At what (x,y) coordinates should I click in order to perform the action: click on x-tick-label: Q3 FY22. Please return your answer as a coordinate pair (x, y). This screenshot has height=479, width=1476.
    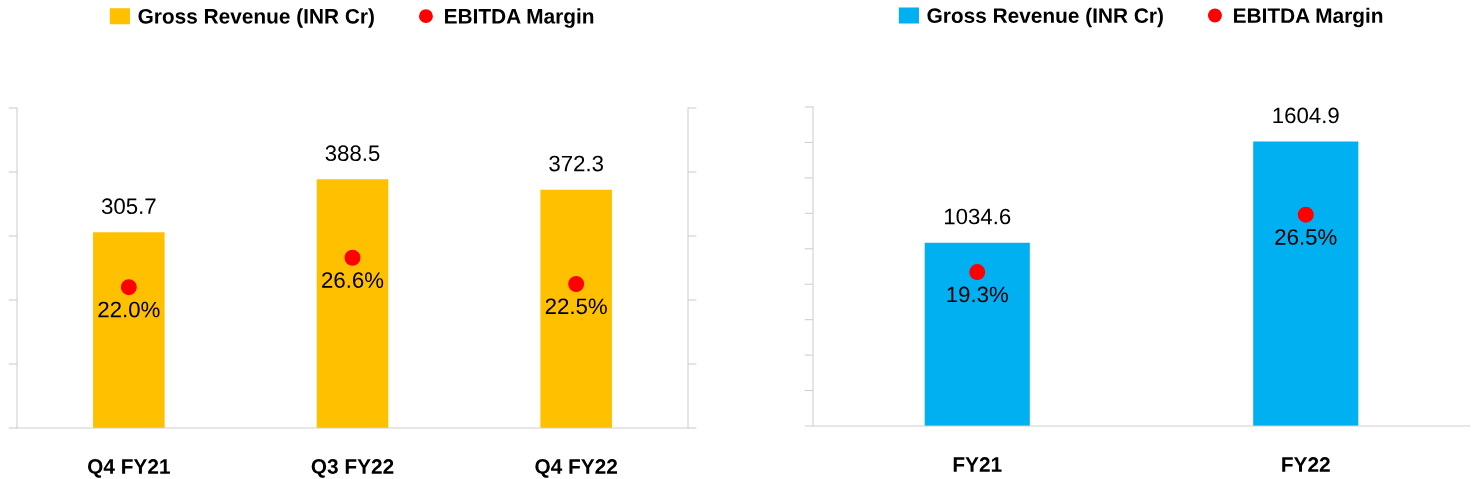
    Looking at the image, I should click on (352, 468).